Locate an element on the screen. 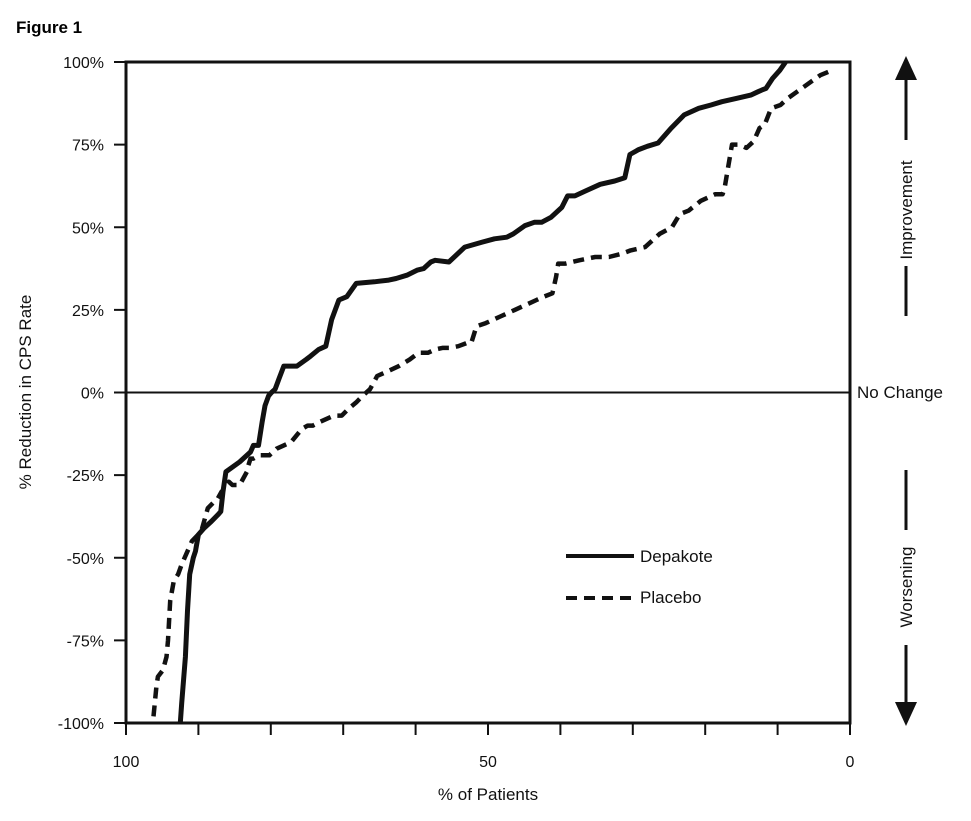 Image resolution: width=971 pixels, height=821 pixels. y-tick-label: -50% is located at coordinates (85, 559).